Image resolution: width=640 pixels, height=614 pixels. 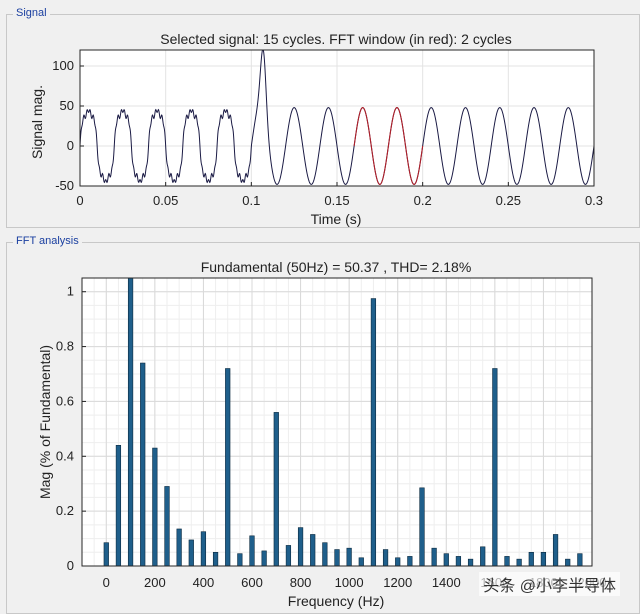 What do you see at coordinates (204, 582) in the screenshot?
I see `fft-x-tick-label: 400` at bounding box center [204, 582].